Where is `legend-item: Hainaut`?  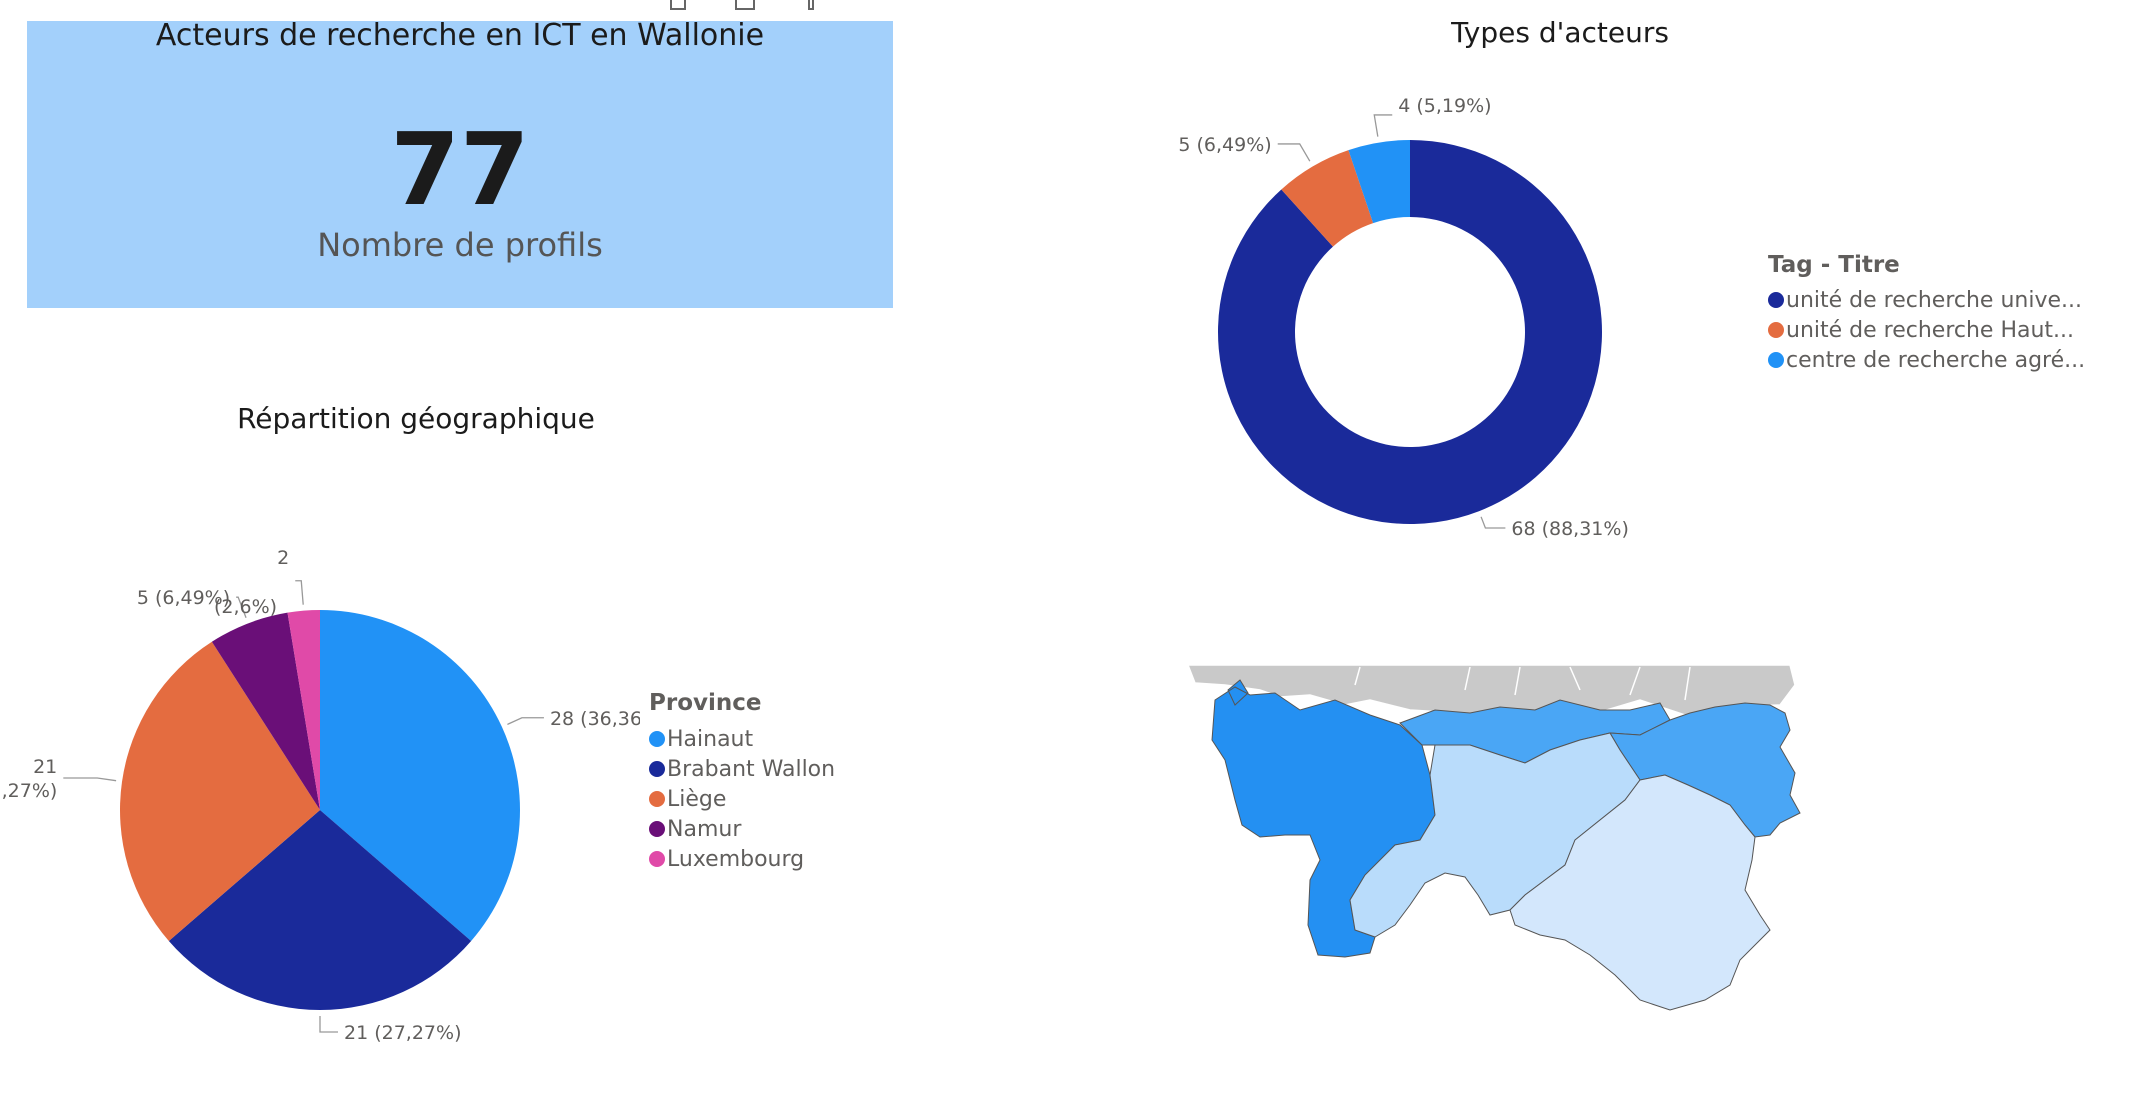
legend-item: Hainaut is located at coordinates (742, 742).